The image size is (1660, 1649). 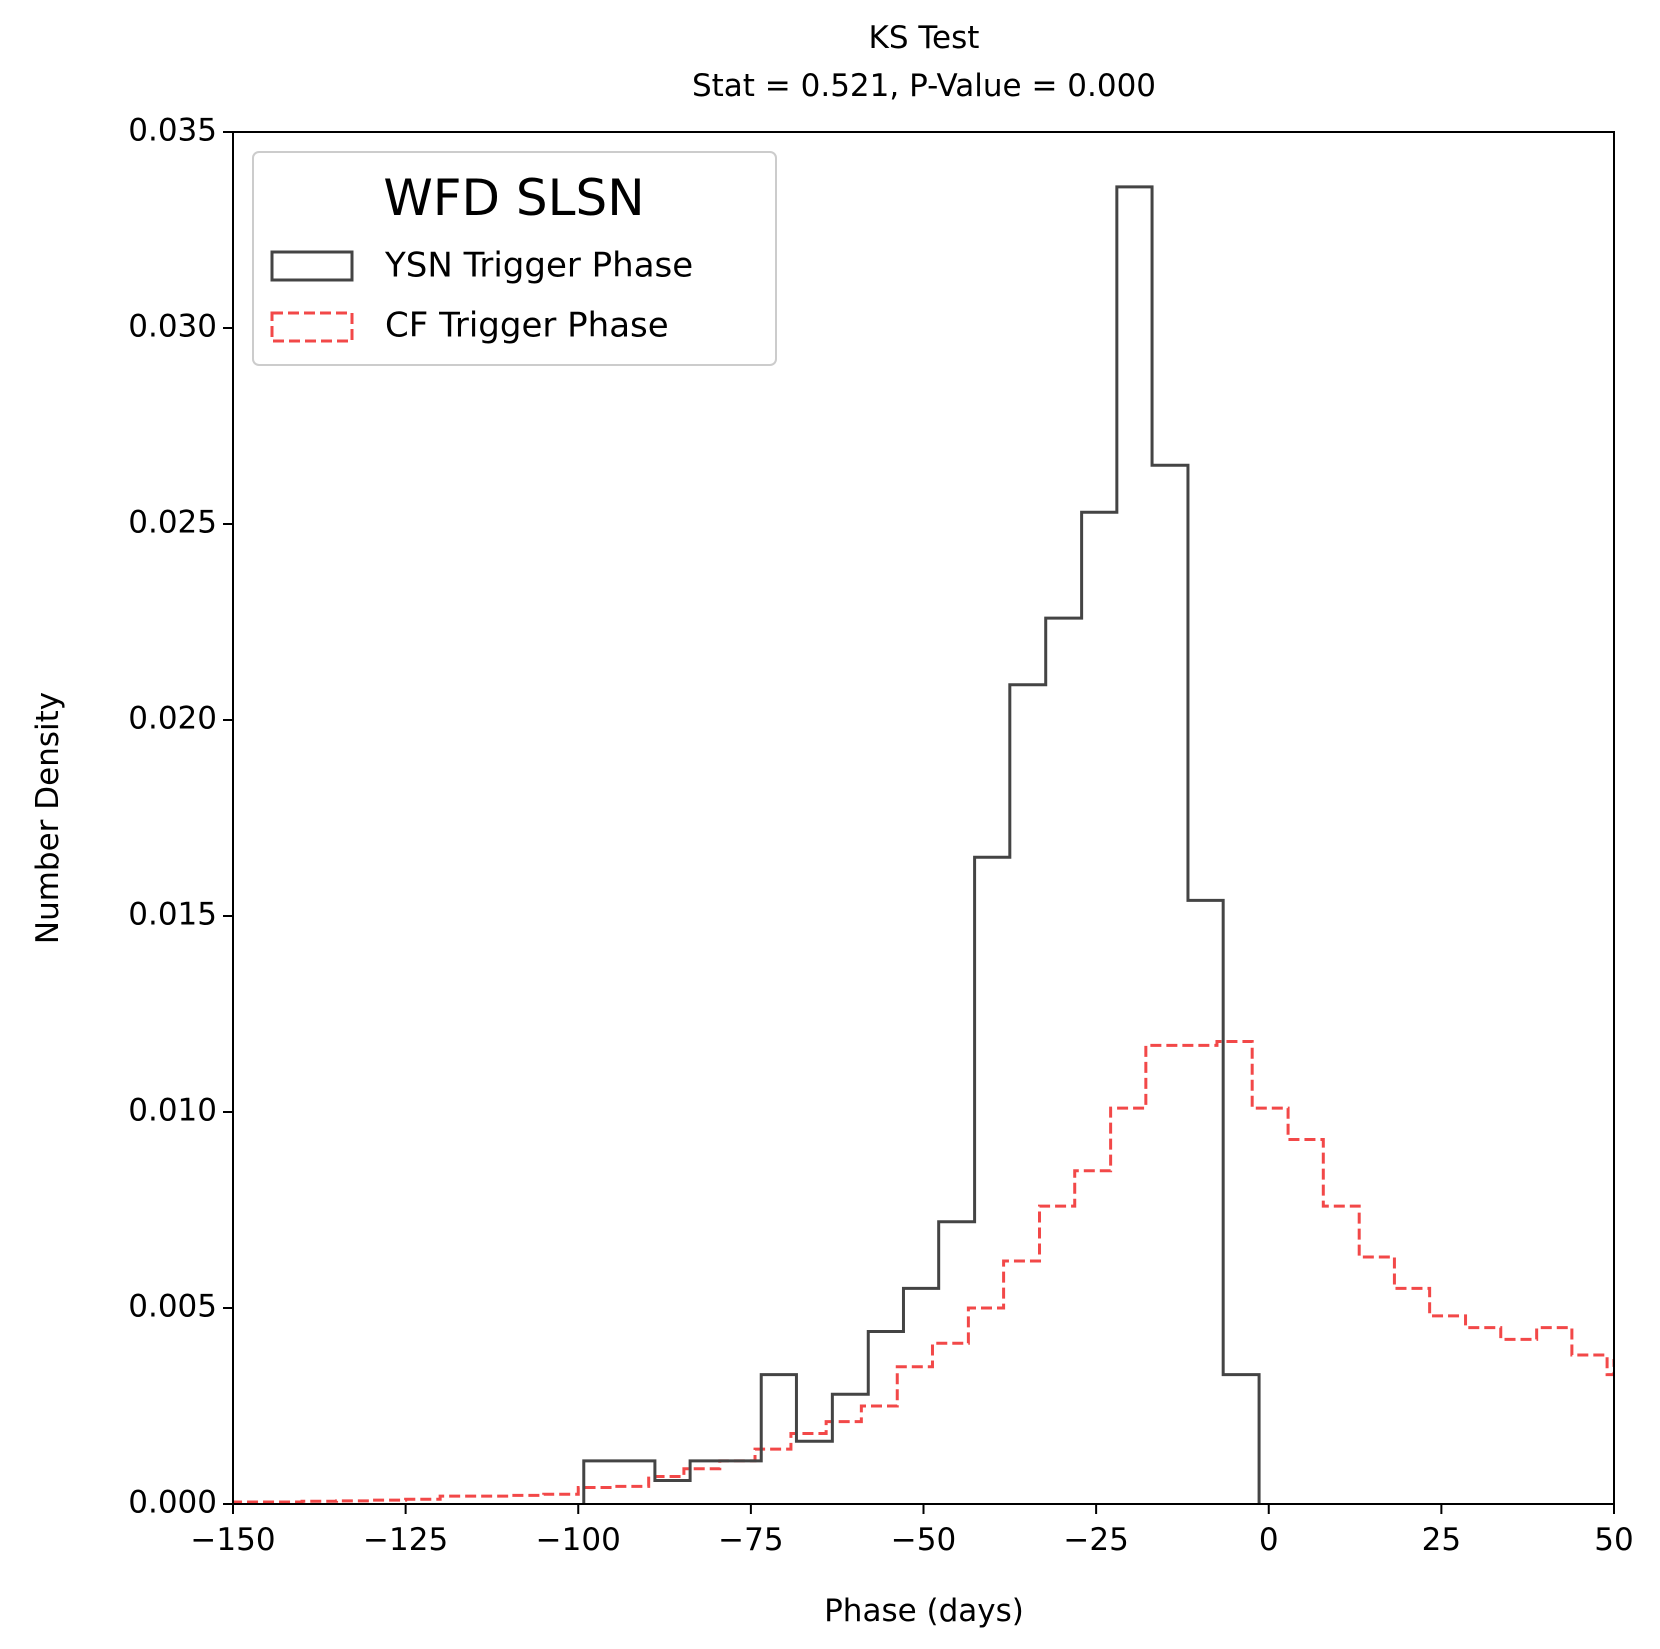 What do you see at coordinates (405, 1540) in the screenshot?
I see `x-tick-label: −125` at bounding box center [405, 1540].